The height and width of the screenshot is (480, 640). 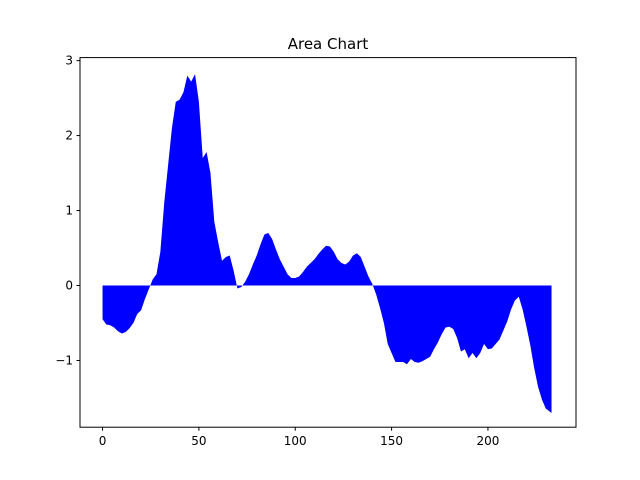 I want to click on y-tick-label: 3, so click(x=69, y=61).